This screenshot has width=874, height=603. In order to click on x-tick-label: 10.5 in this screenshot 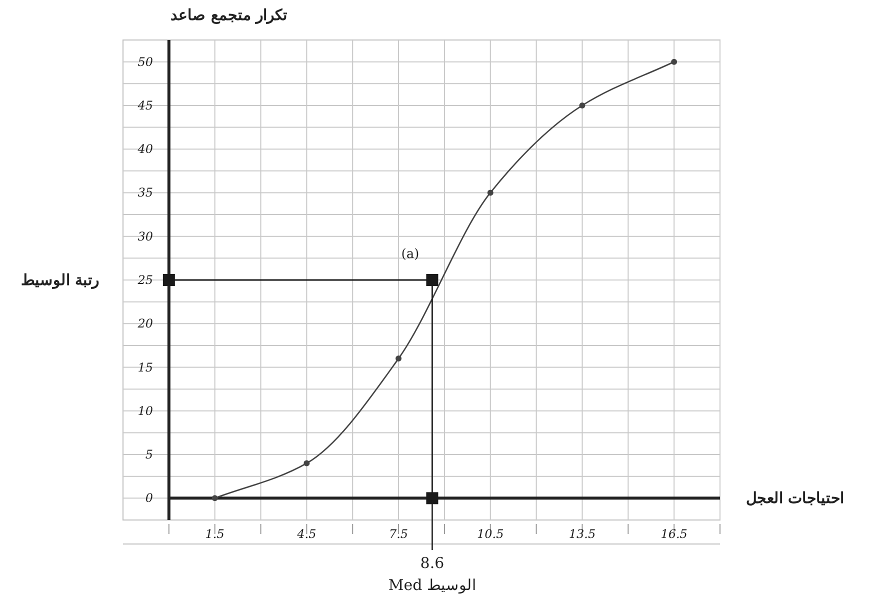, I will do `click(490, 534)`.